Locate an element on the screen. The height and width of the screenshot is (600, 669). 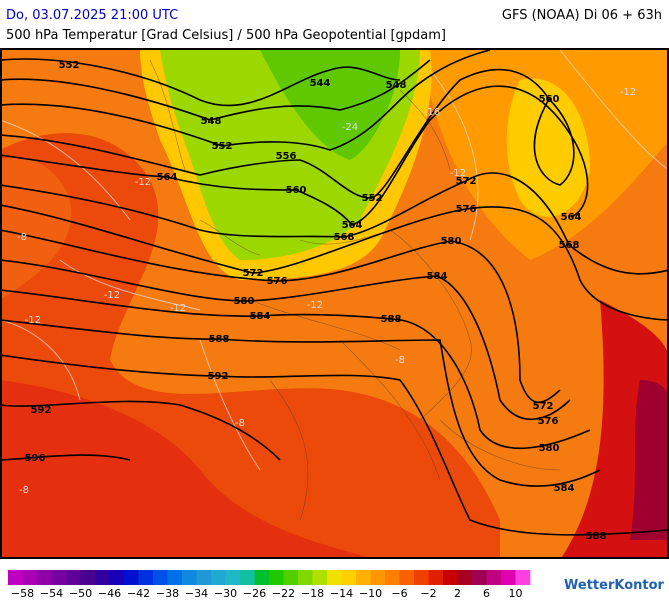
cold-core is located at coordinates (548, 147).